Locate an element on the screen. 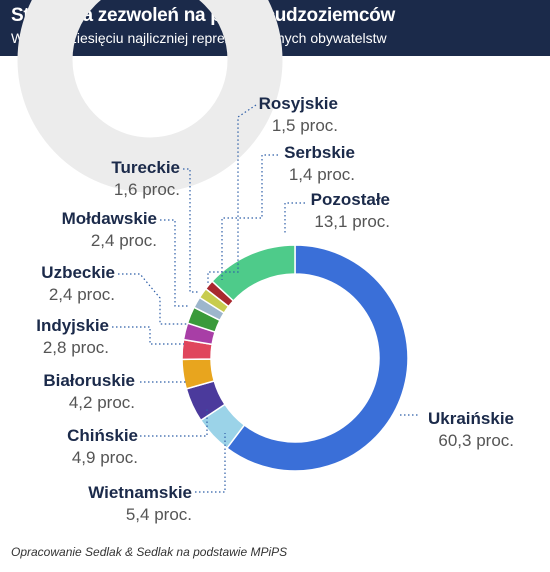 This screenshot has width=550, height=572. label-name-chinskie: Chińskie is located at coordinates (102, 435).